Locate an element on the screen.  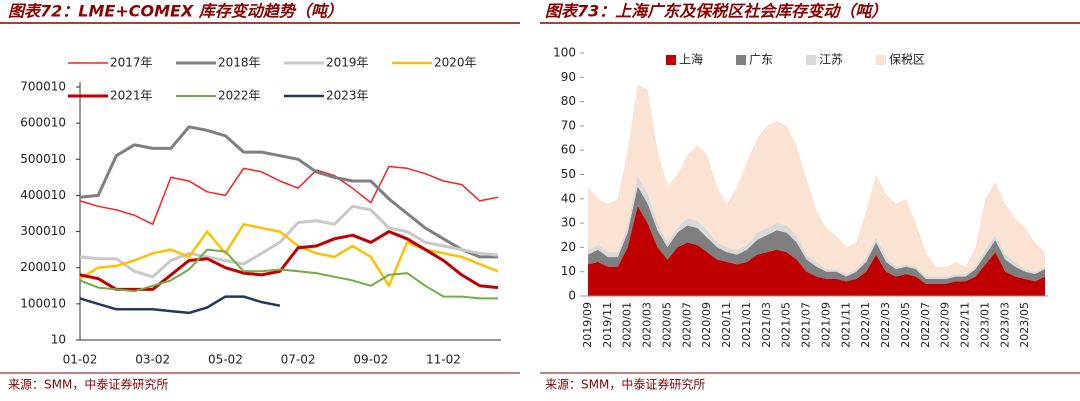
x-tick-label: 2023/05 is located at coordinates (1024, 325).